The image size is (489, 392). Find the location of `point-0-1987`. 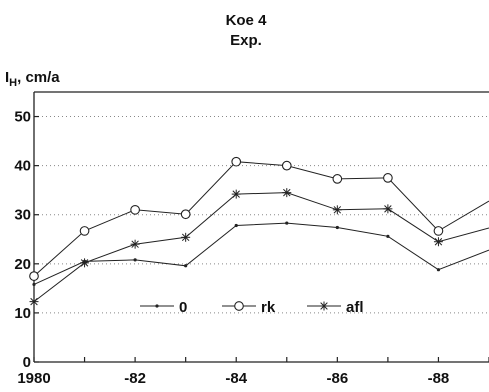

point-0-1987 is located at coordinates (387, 236).